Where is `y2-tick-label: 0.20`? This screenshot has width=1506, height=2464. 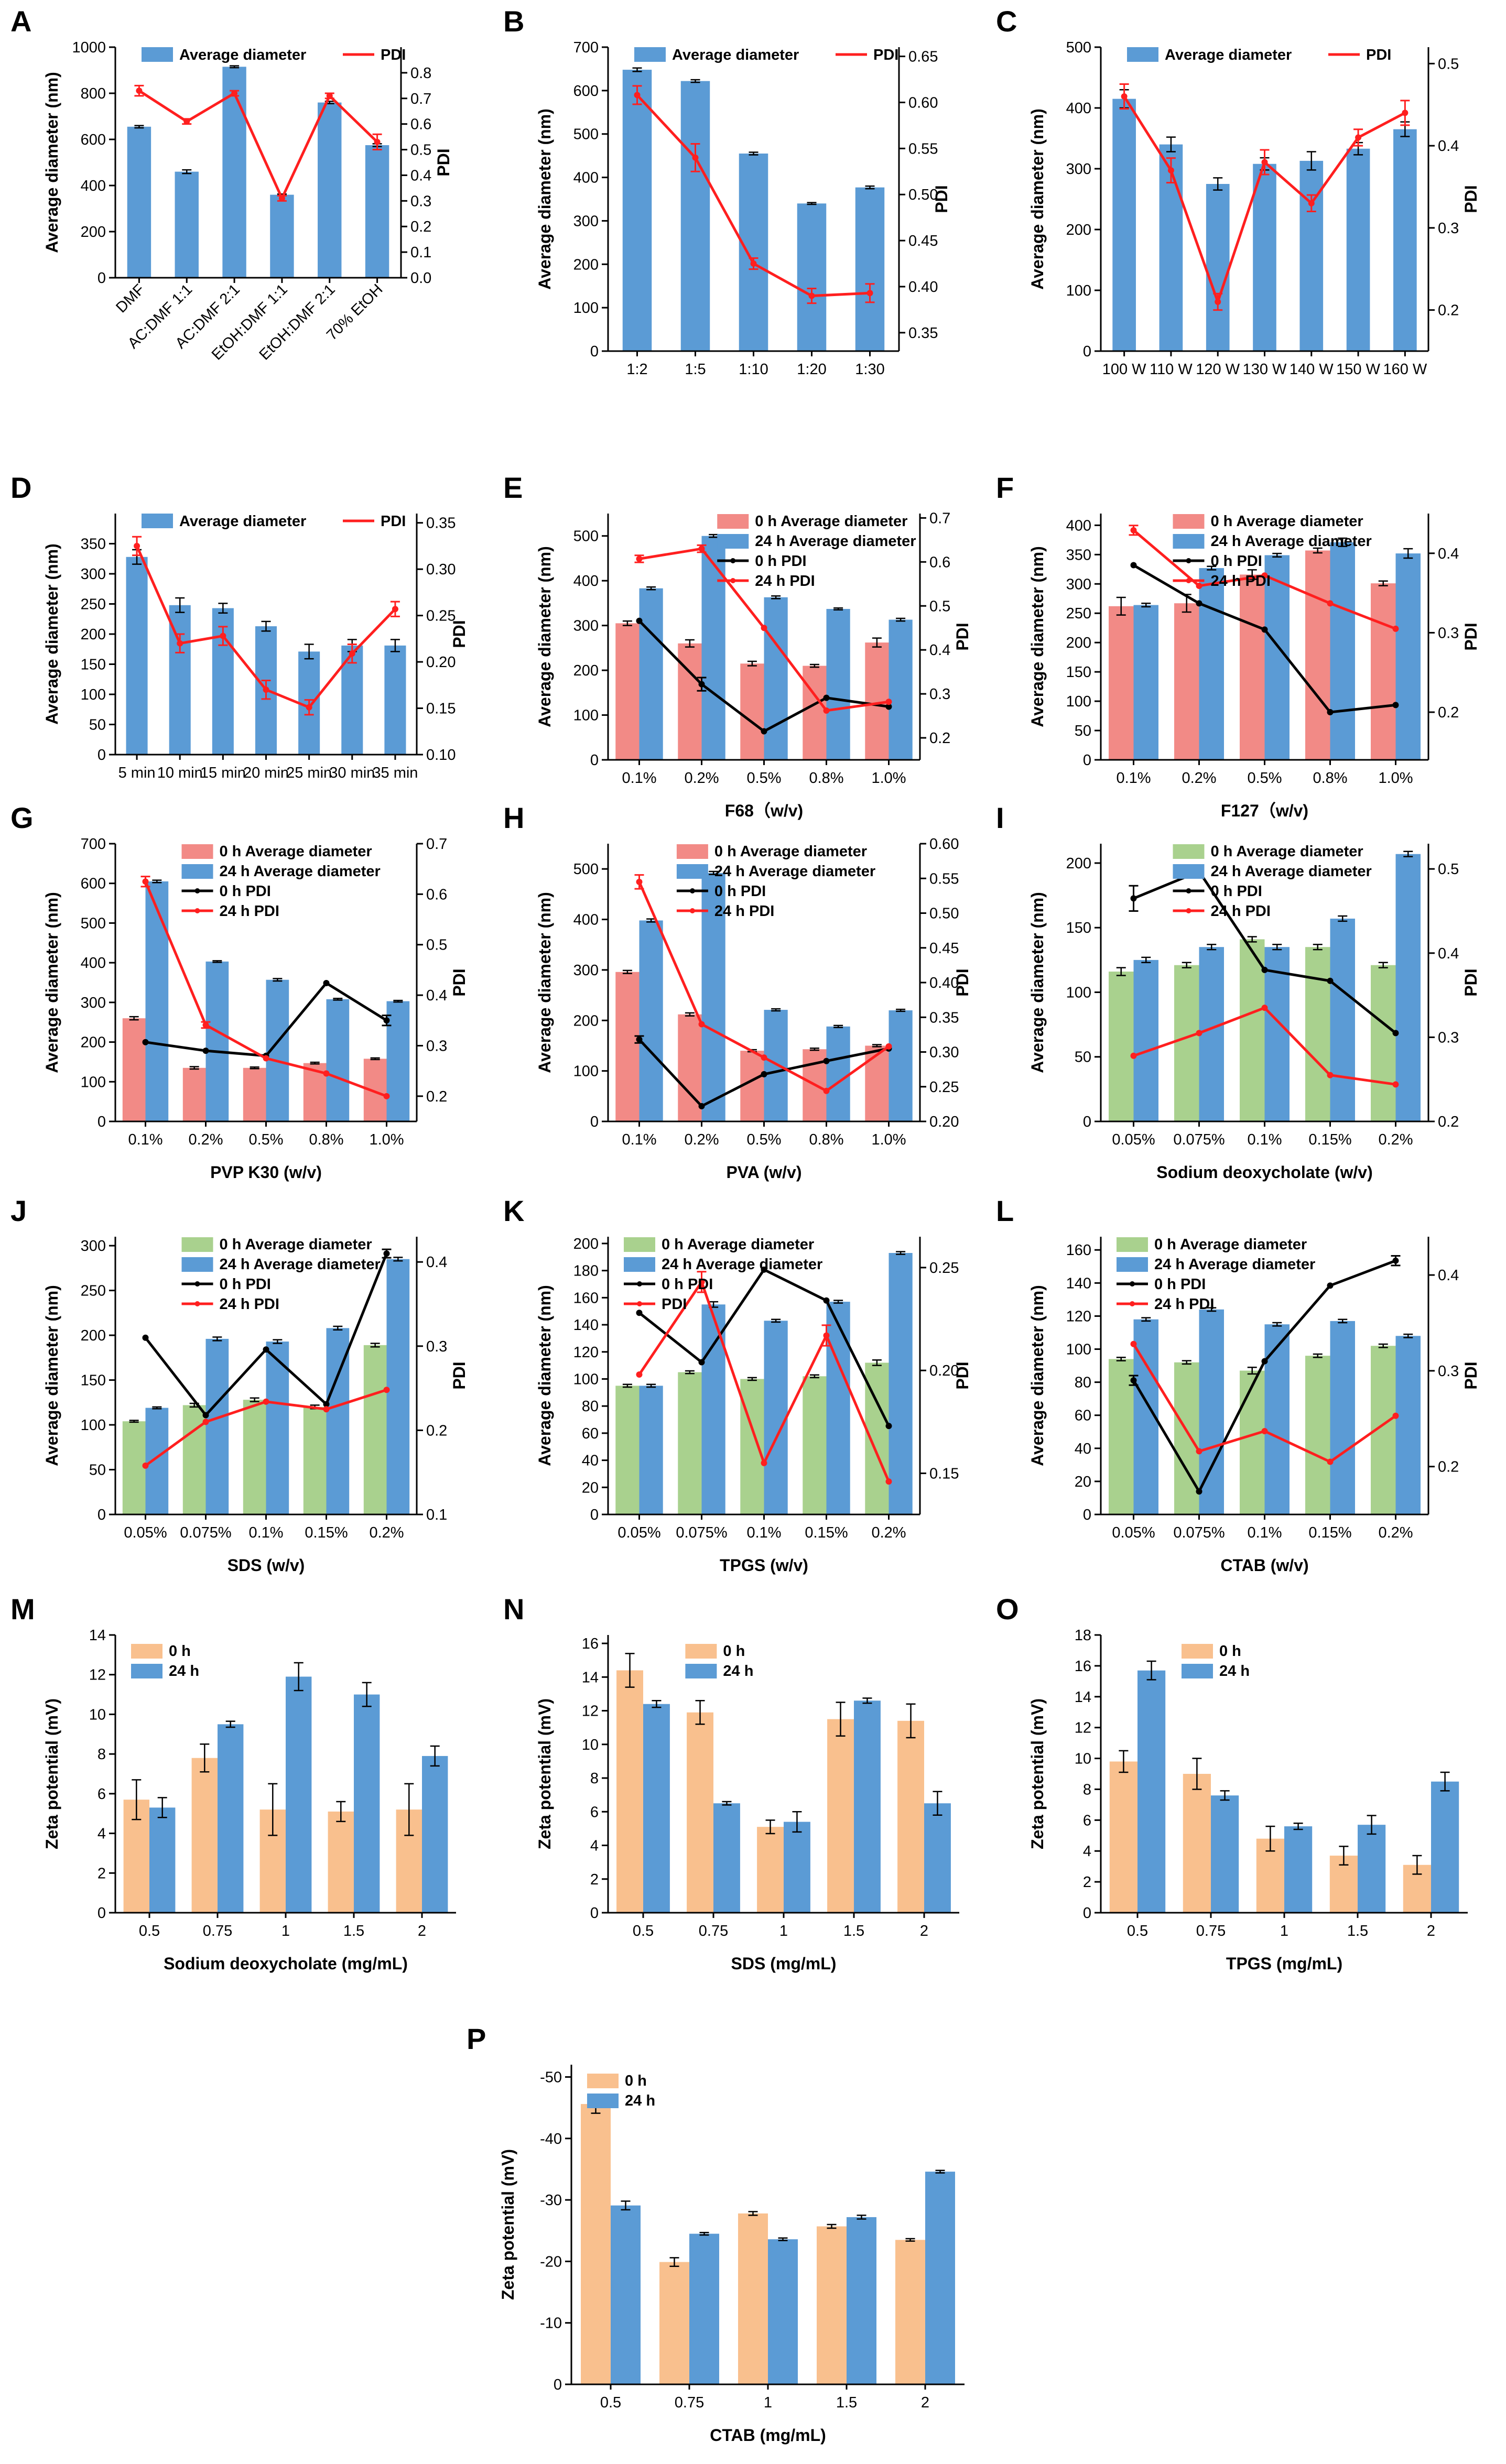 y2-tick-label: 0.20 is located at coordinates (441, 662).